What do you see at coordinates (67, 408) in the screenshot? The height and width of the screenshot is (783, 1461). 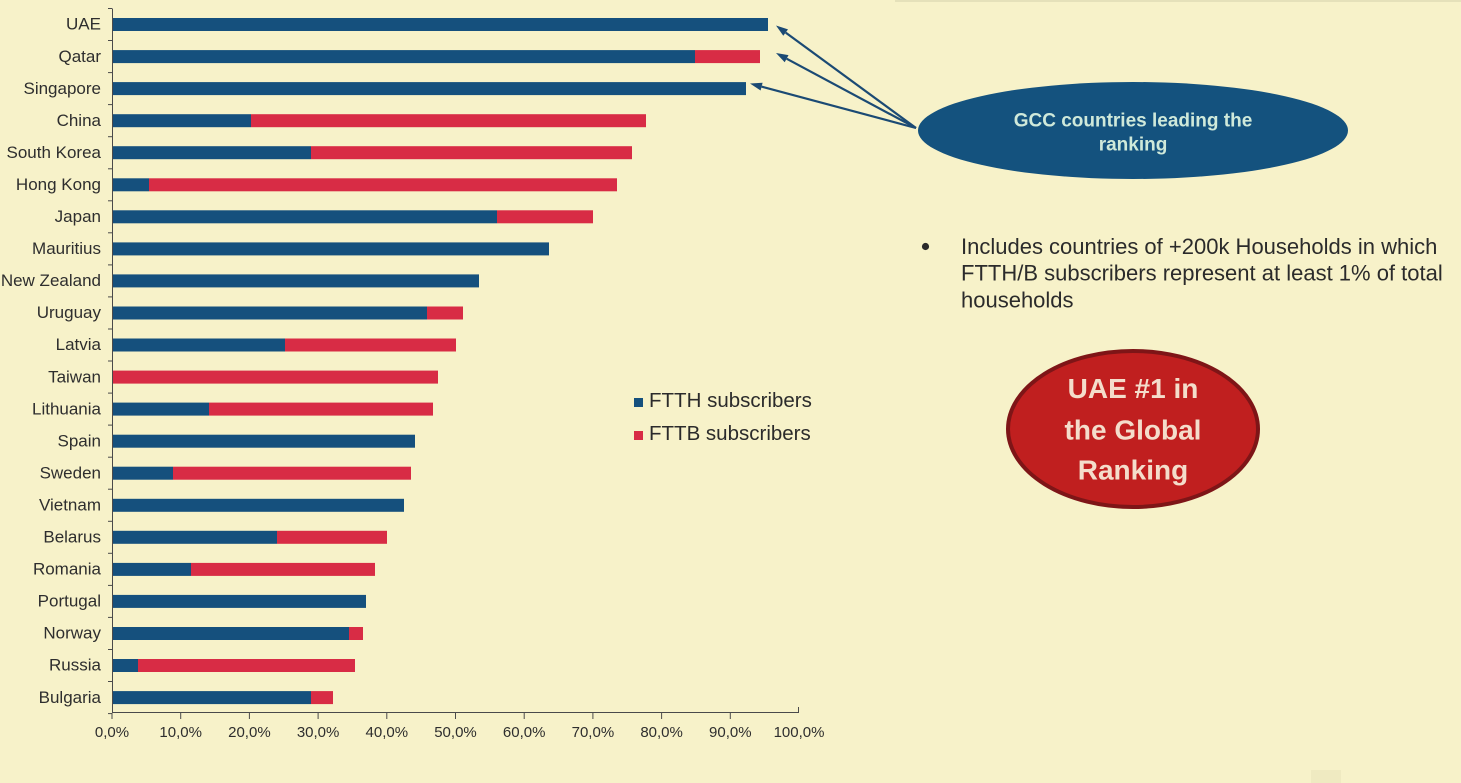 I see `svg-text: Lithuania` at bounding box center [67, 408].